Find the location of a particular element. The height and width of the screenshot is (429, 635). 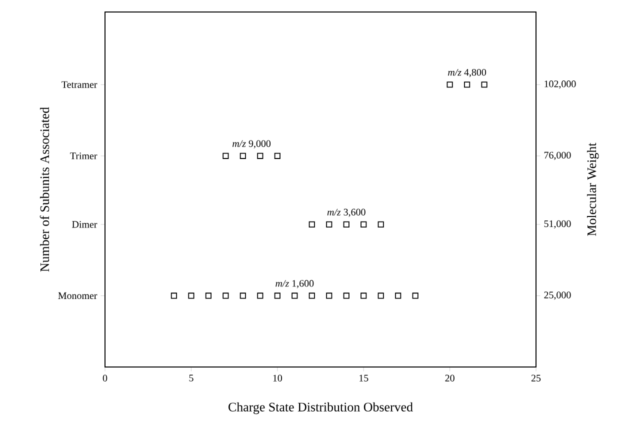

y2-tick-label: 51,000 is located at coordinates (557, 224).